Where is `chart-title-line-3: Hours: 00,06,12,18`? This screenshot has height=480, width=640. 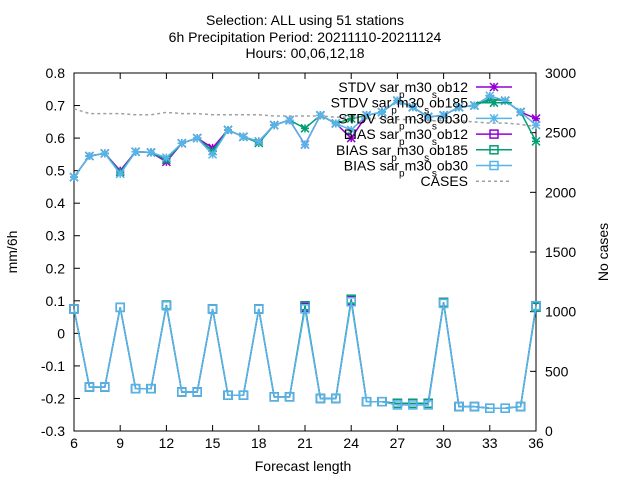 chart-title-line-3: Hours: 00,06,12,18 is located at coordinates (304, 53).